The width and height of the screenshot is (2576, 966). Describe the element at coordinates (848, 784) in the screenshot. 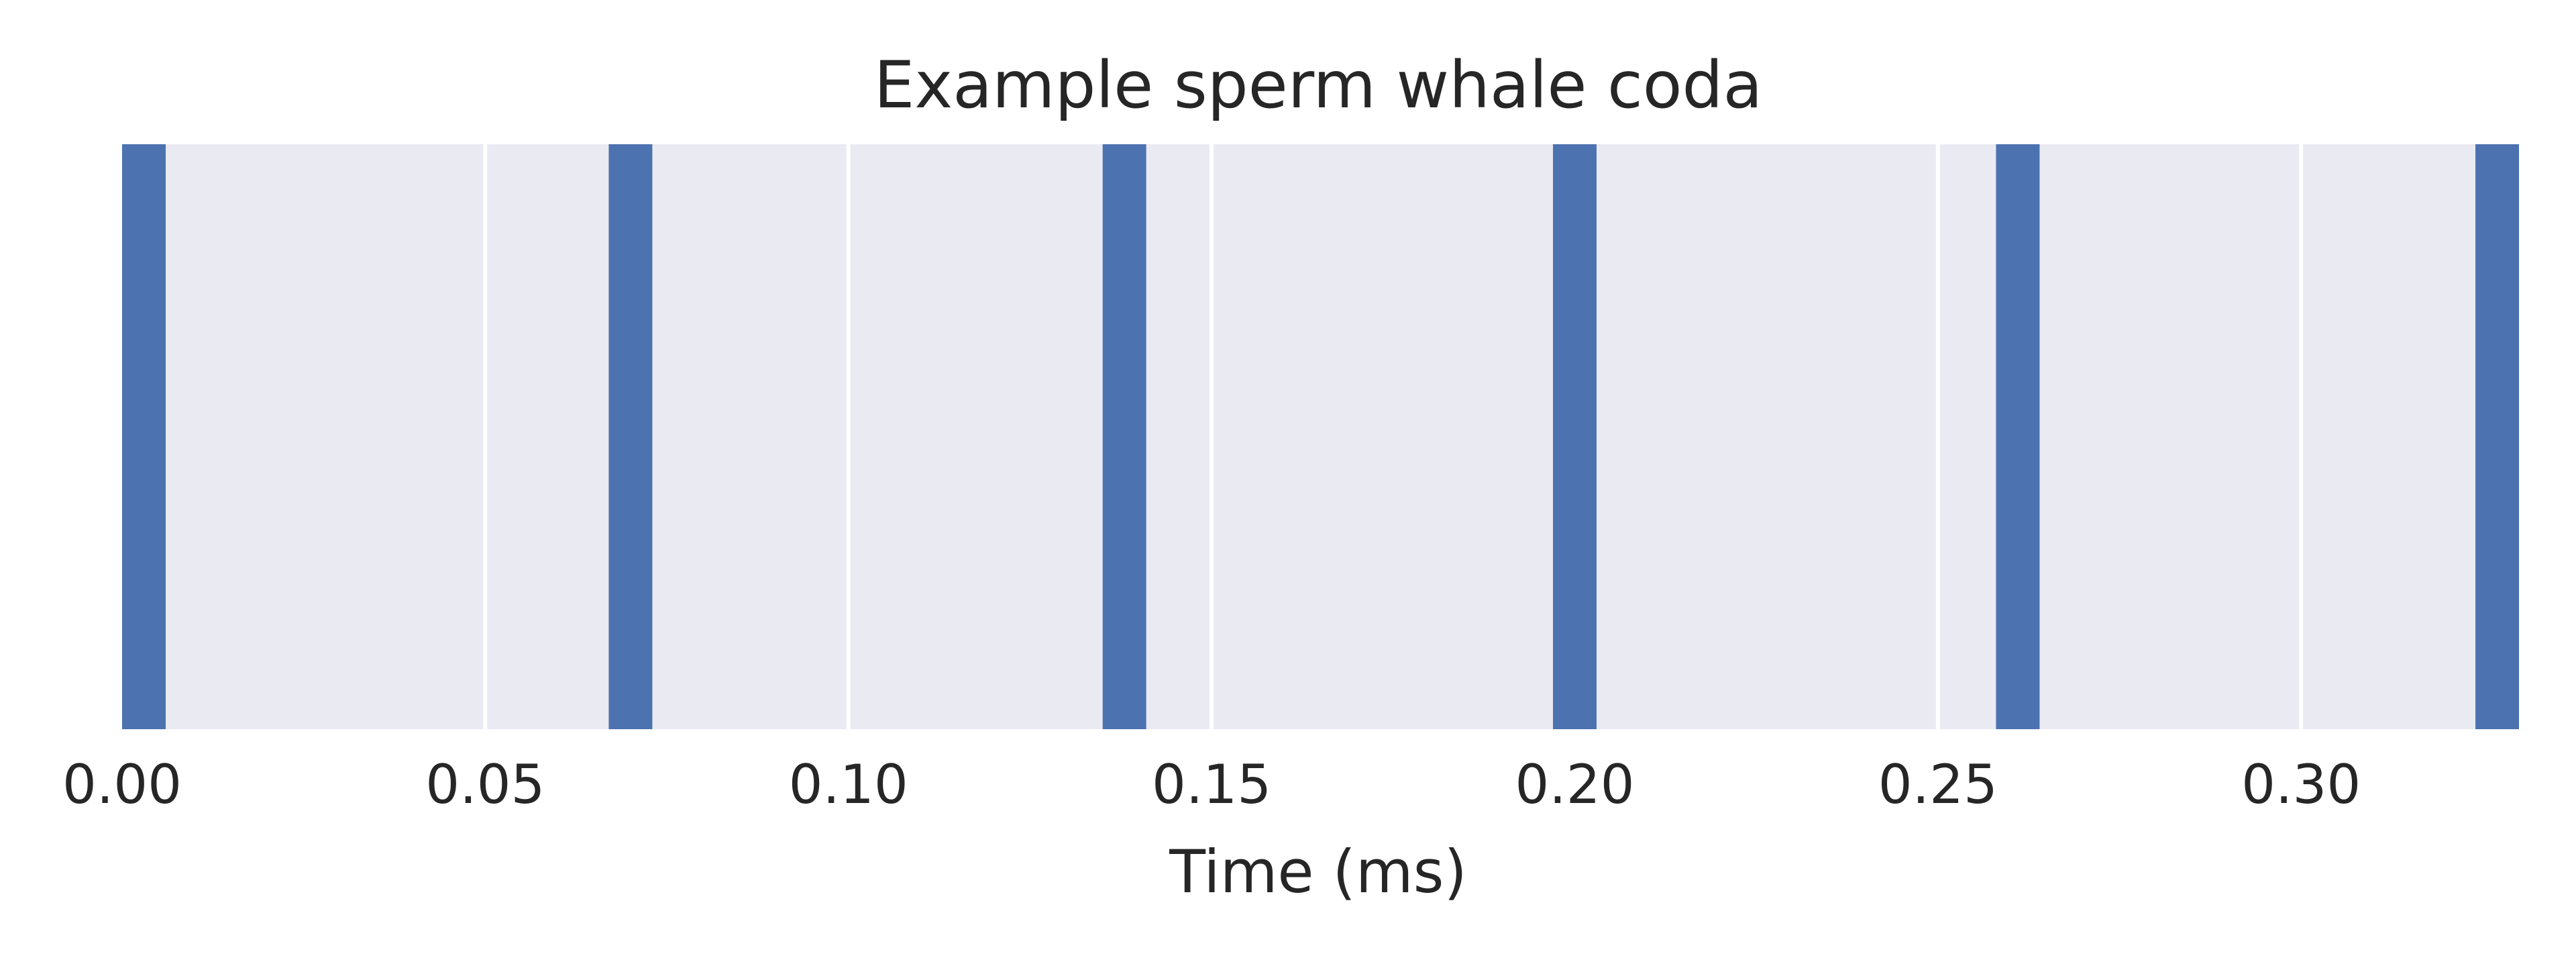

I see `x-tick-label: 0.10` at that location.